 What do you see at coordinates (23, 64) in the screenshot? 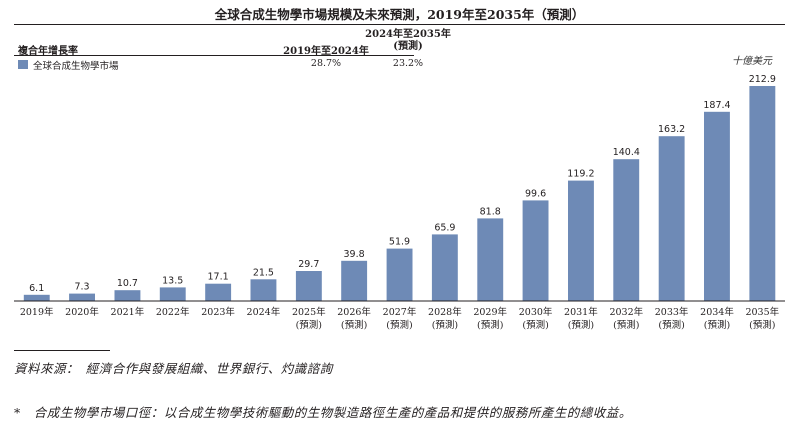
I see `legend-swatch` at bounding box center [23, 64].